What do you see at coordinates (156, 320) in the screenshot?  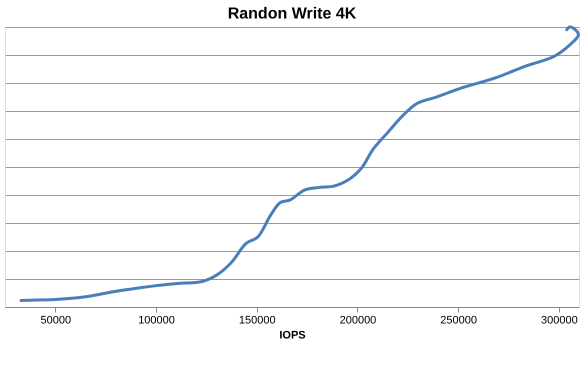 I see `x-tick-label: 100000` at bounding box center [156, 320].